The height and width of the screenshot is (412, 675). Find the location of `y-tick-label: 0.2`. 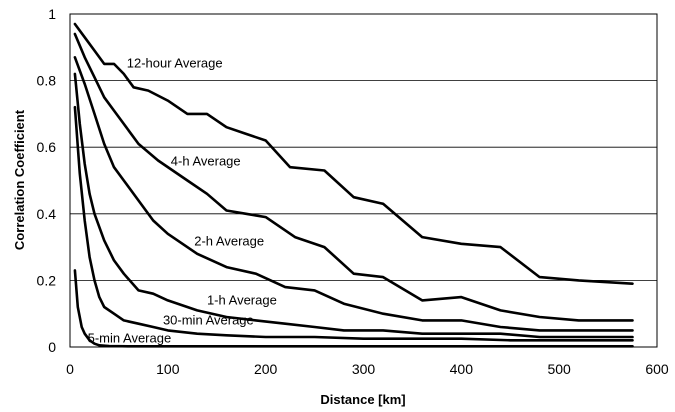

y-tick-label: 0.2 is located at coordinates (47, 280).